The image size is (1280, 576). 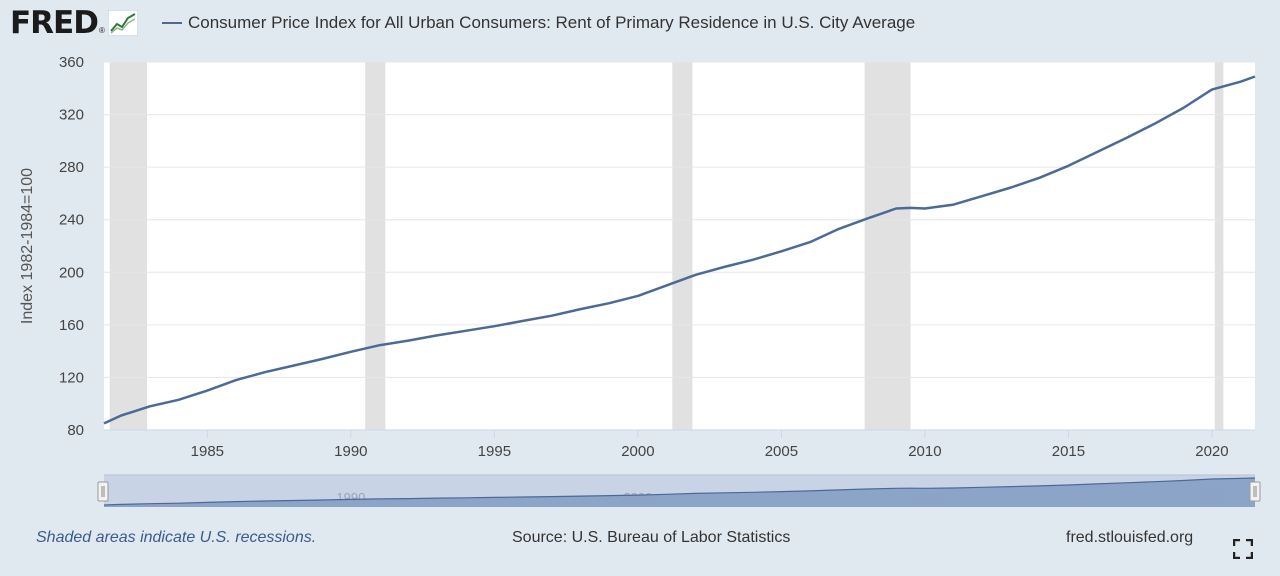 I want to click on y-tick-label: 200, so click(x=71, y=272).